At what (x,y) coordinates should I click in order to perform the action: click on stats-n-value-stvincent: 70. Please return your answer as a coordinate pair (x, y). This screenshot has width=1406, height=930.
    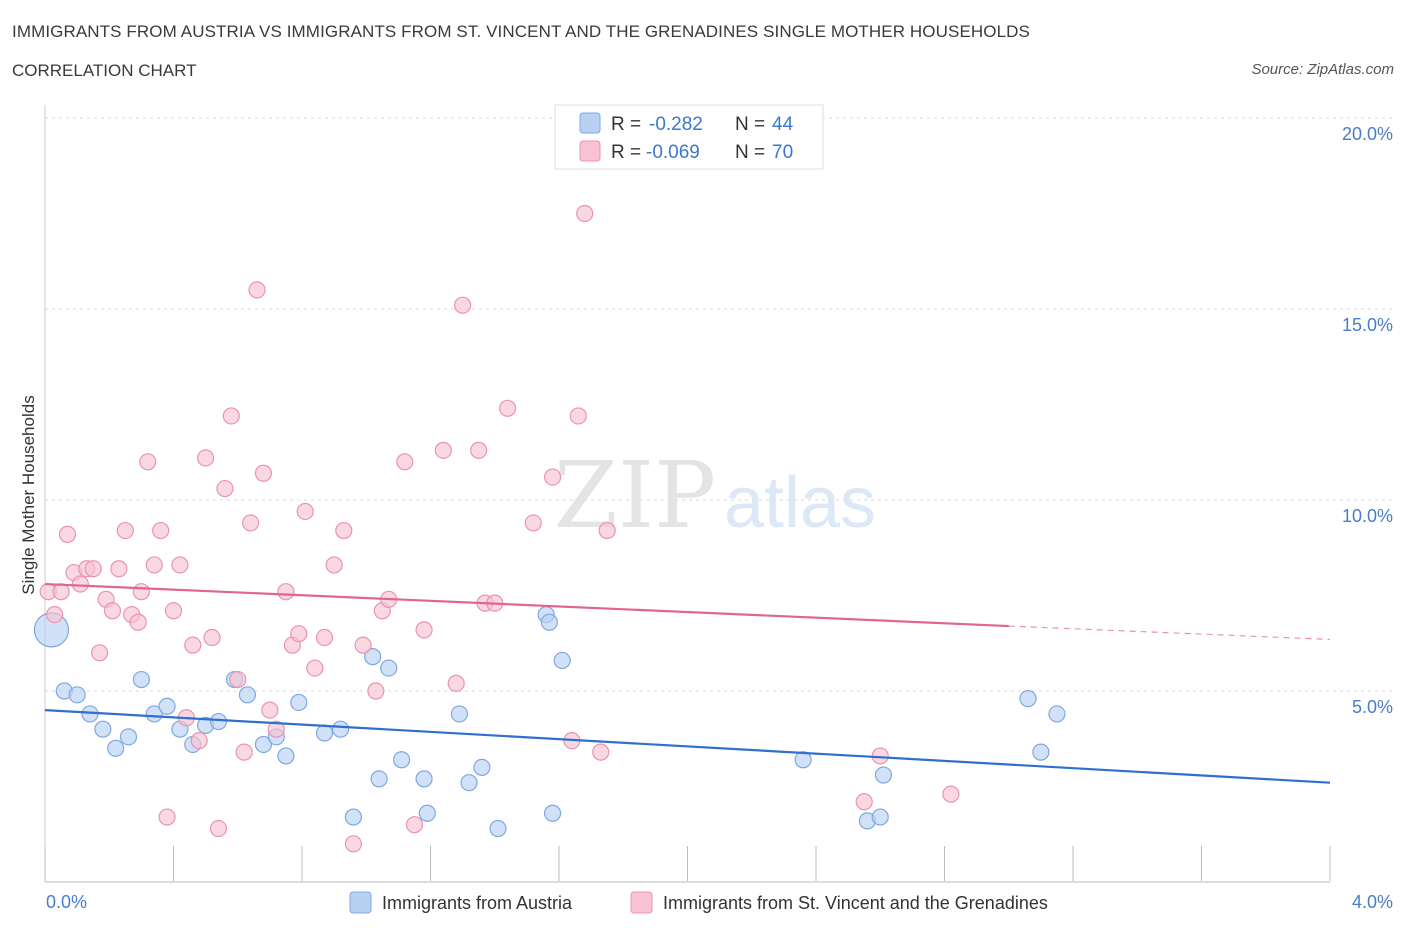
    Looking at the image, I should click on (782, 152).